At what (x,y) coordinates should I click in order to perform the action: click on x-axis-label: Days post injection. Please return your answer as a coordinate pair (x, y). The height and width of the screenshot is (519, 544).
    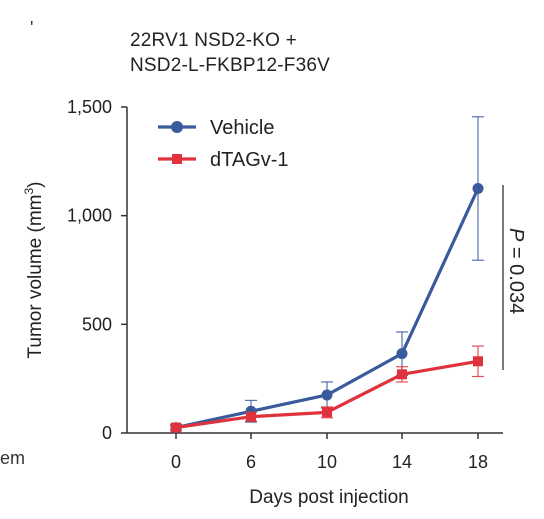
    Looking at the image, I should click on (328, 497).